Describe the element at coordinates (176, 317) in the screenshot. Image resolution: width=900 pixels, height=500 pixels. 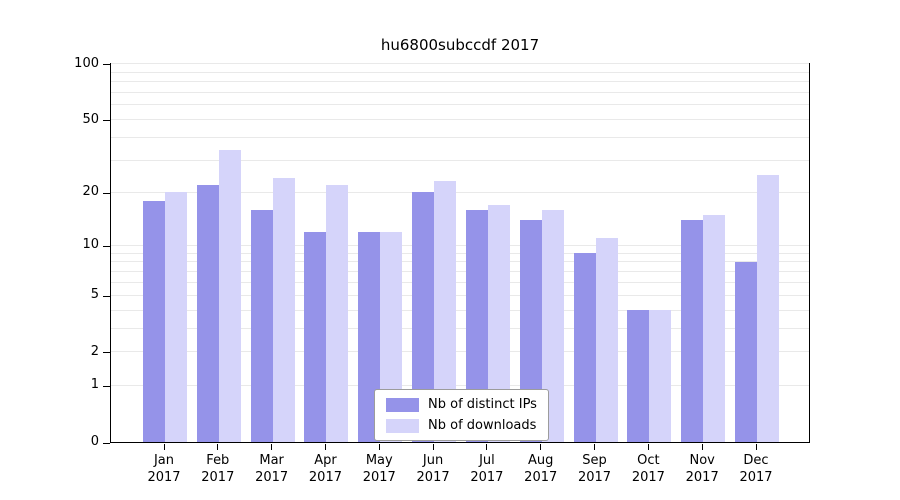
I see `bar-downloads-jan` at that location.